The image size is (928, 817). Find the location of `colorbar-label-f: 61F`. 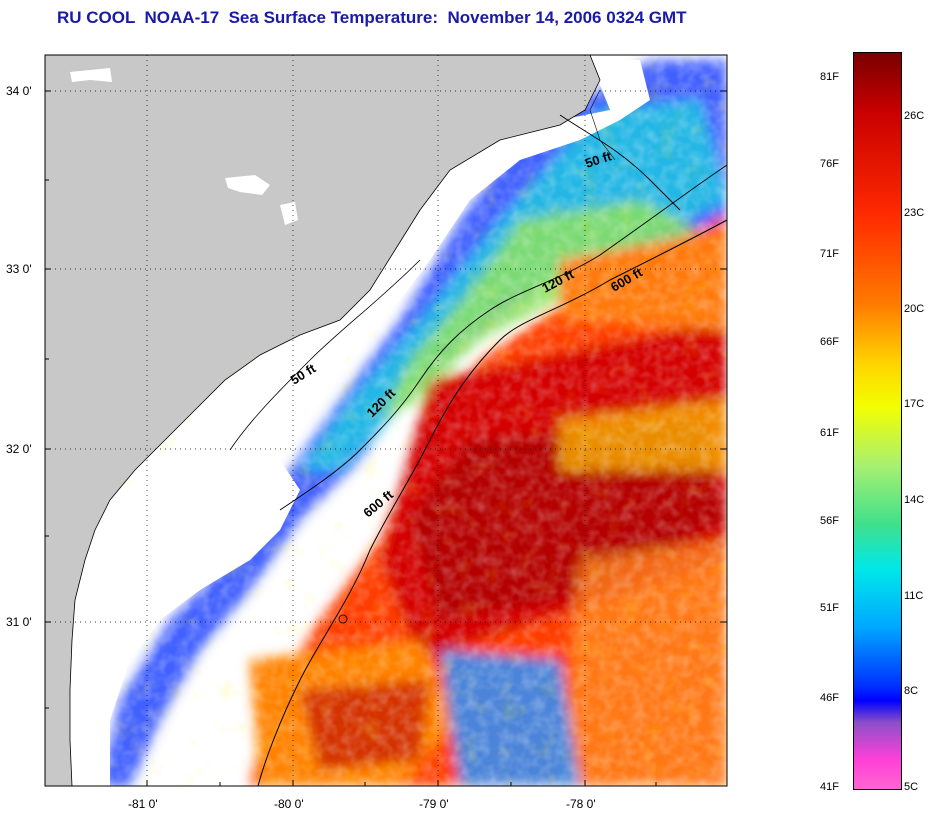

colorbar-label-f: 61F is located at coordinates (829, 433).